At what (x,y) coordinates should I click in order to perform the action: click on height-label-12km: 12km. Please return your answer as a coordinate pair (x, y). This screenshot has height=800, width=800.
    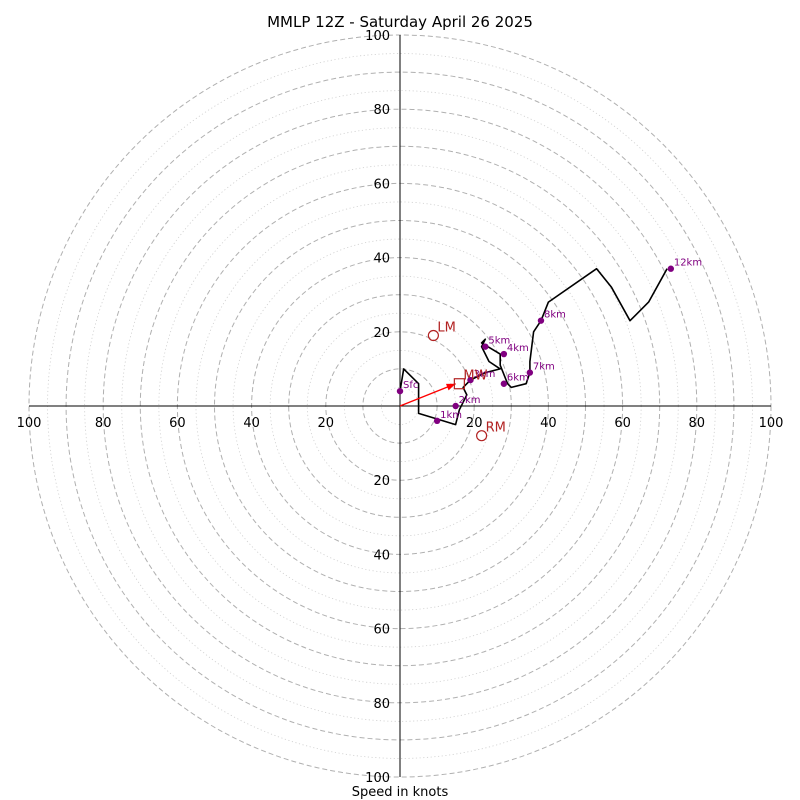
    Looking at the image, I should click on (688, 263).